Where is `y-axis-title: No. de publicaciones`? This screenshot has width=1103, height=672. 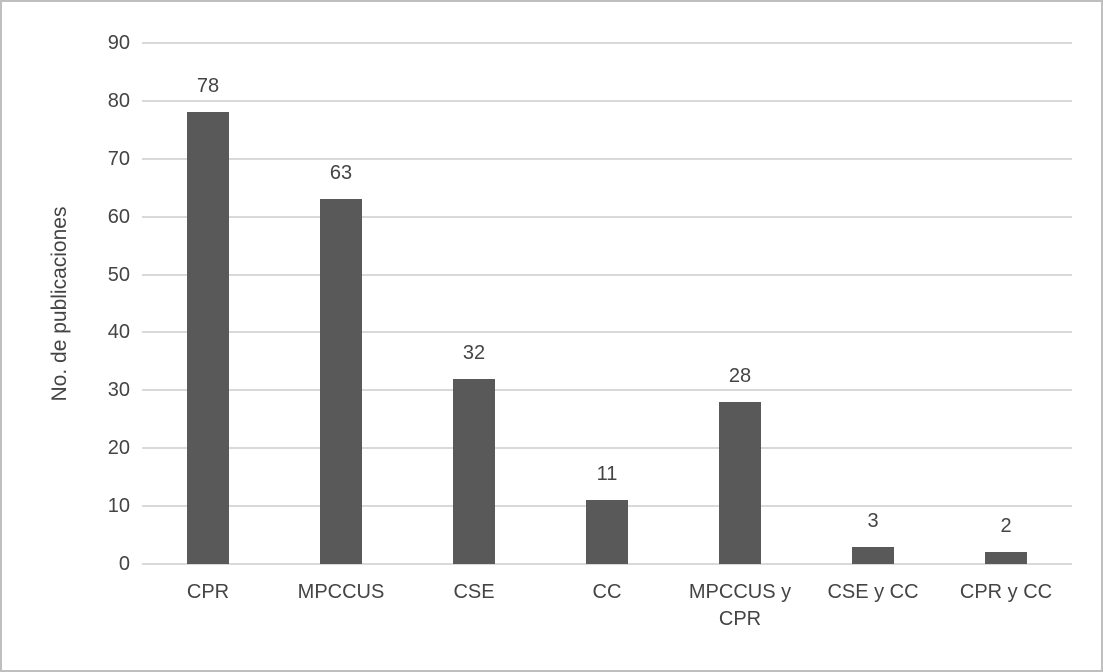 y-axis-title: No. de publicaciones is located at coordinates (59, 304).